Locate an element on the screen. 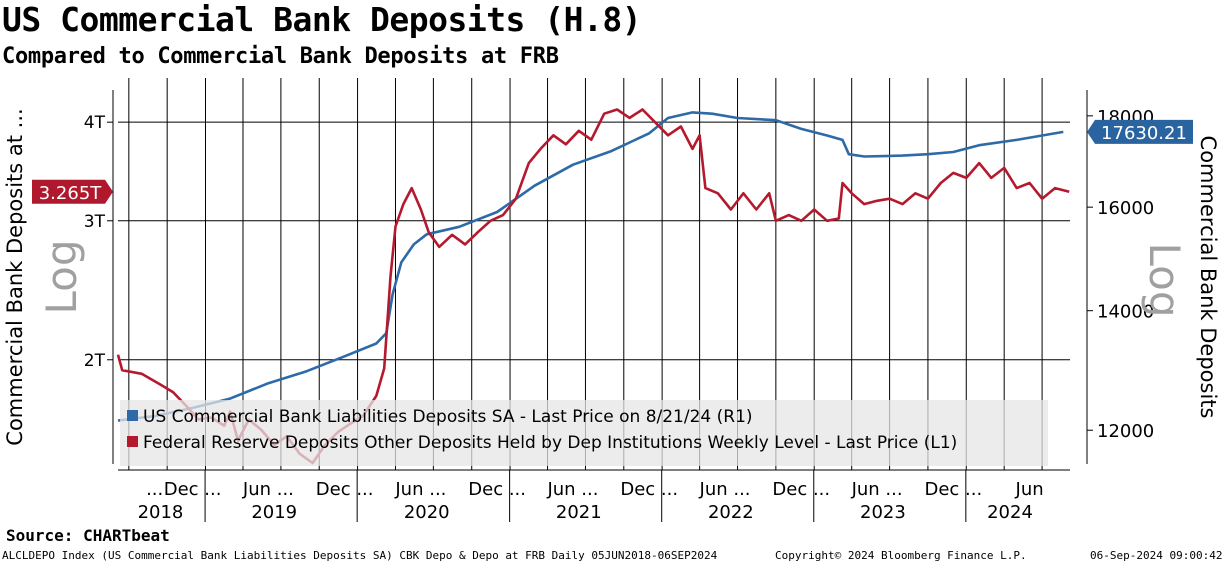 The height and width of the screenshot is (566, 1224). left-last-value-badge is located at coordinates (72, 191).